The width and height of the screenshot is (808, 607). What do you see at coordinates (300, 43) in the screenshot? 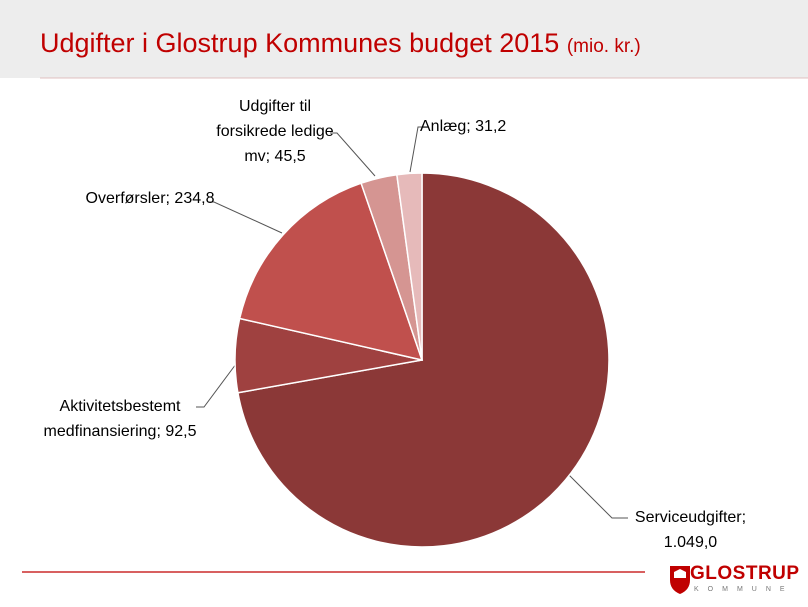
I see `title-text: Udgifter i Glostrup Kommunes budget 2015` at bounding box center [300, 43].